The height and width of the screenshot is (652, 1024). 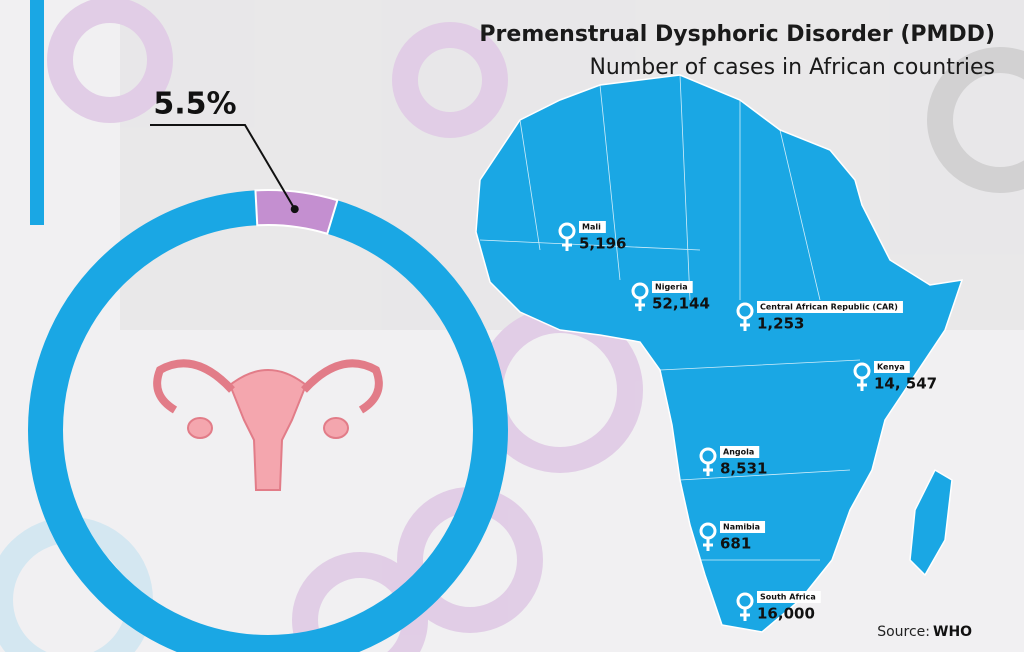 I want to click on country-name: Namibia, so click(x=741, y=527).